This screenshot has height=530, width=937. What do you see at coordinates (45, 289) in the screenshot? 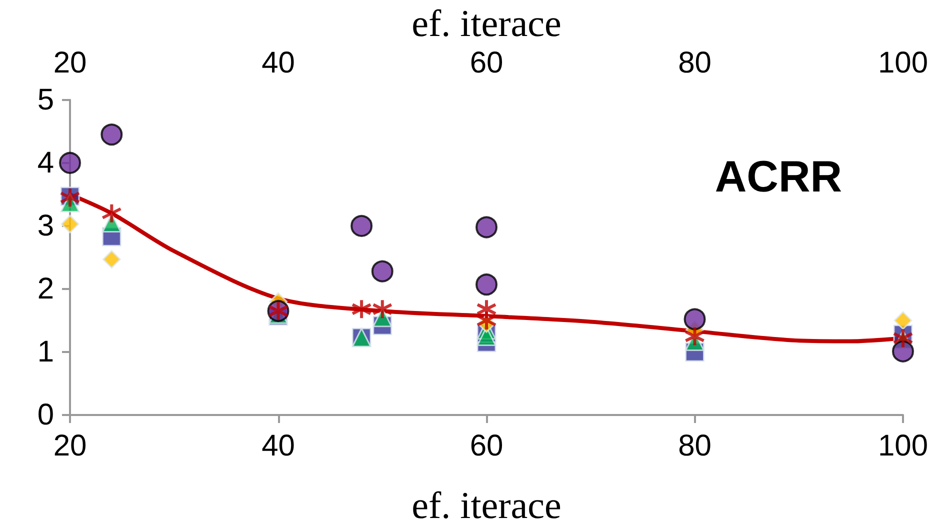
I see `y-tick-label: 2` at bounding box center [45, 289].